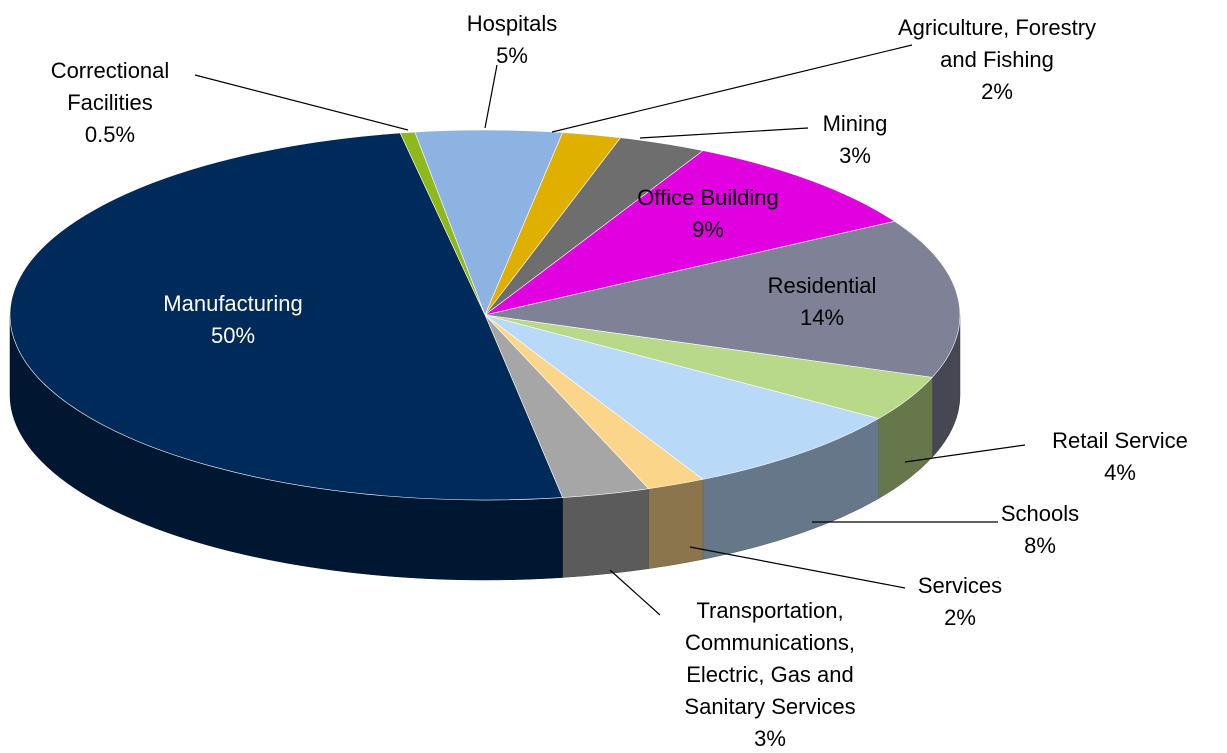 The width and height of the screenshot is (1227, 753). What do you see at coordinates (110, 86) in the screenshot?
I see `category-label: Correctional Facilities` at bounding box center [110, 86].